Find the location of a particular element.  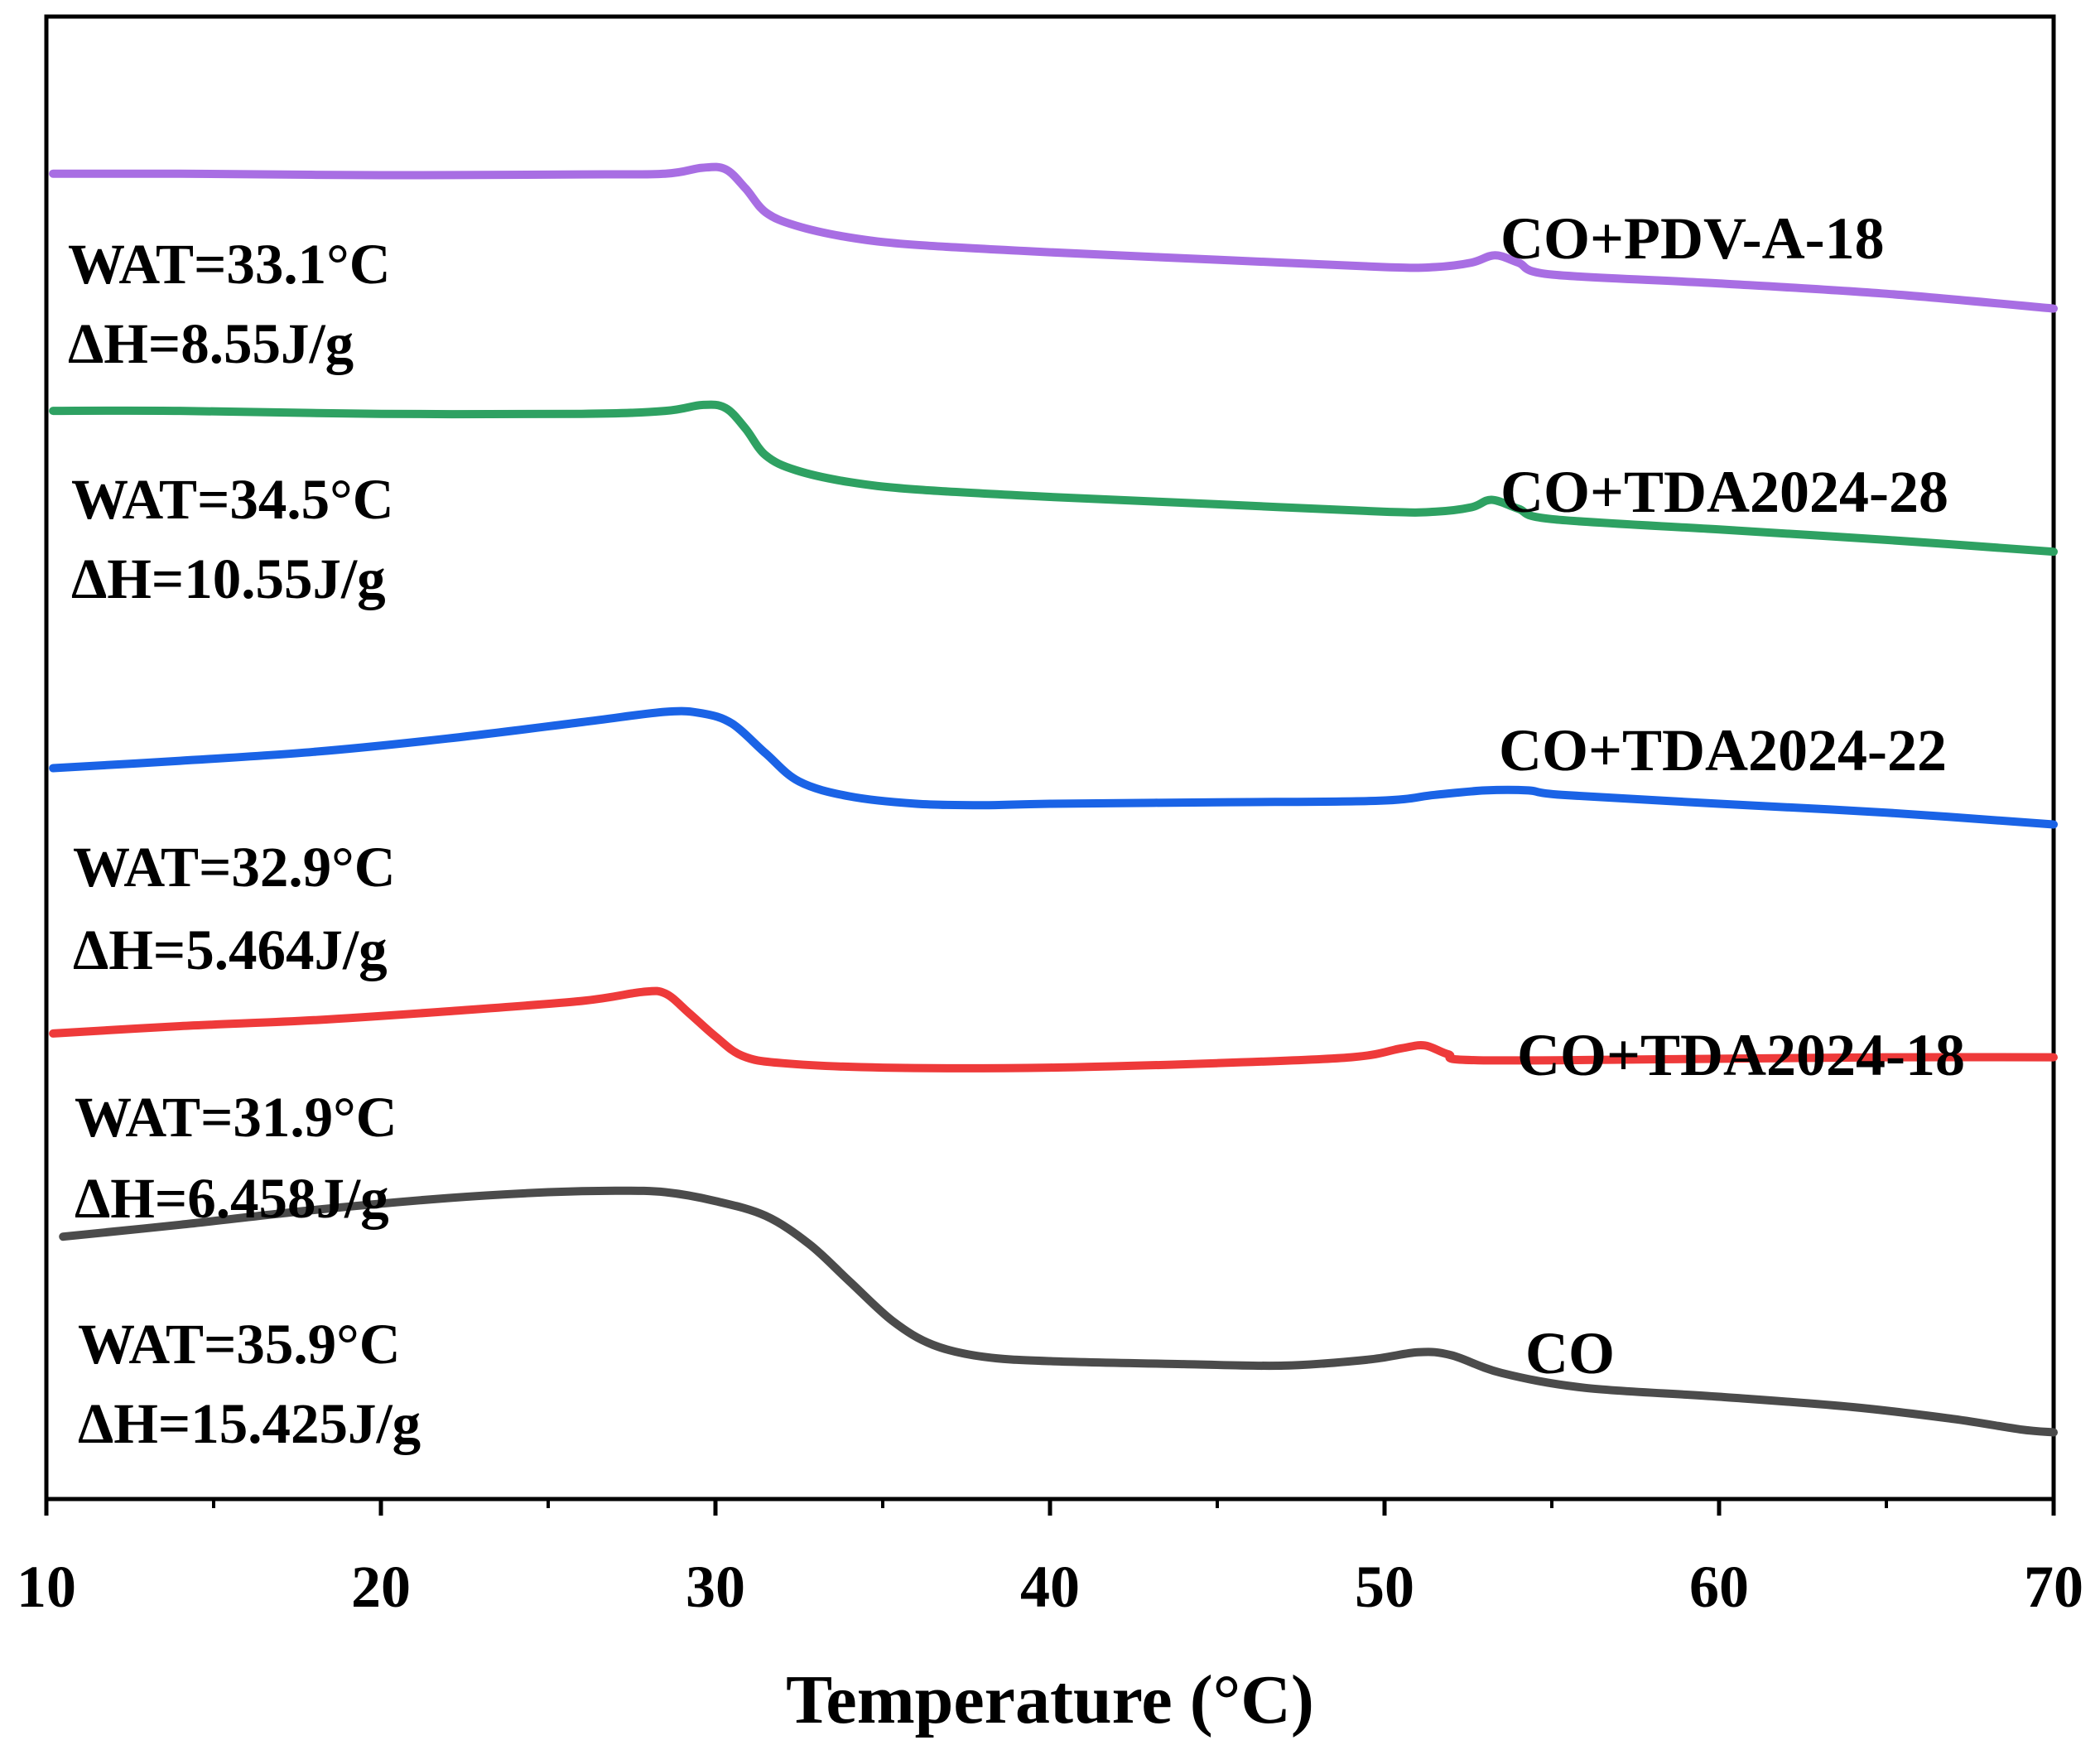

x-axis-tick-labels: 10 20 30 40 50 60 70 is located at coordinates (1050, 1587).